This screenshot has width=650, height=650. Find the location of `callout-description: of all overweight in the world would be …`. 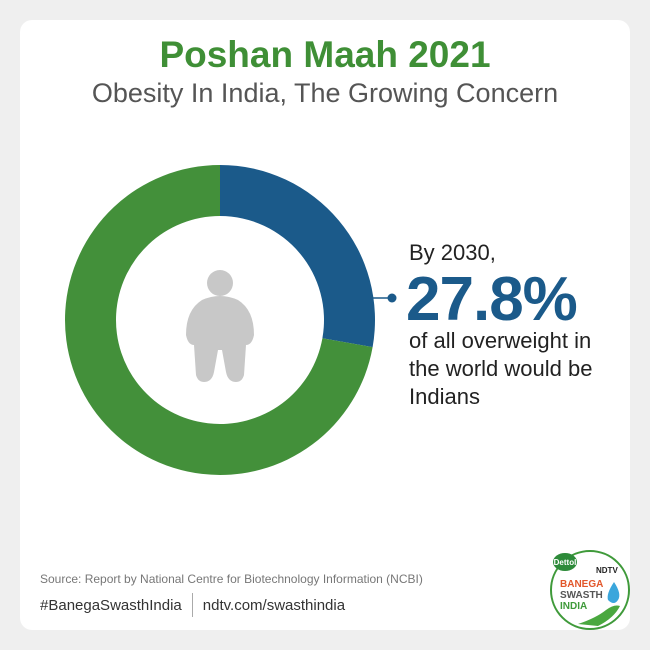

callout-description: of all overweight in the world would be … is located at coordinates (501, 368).